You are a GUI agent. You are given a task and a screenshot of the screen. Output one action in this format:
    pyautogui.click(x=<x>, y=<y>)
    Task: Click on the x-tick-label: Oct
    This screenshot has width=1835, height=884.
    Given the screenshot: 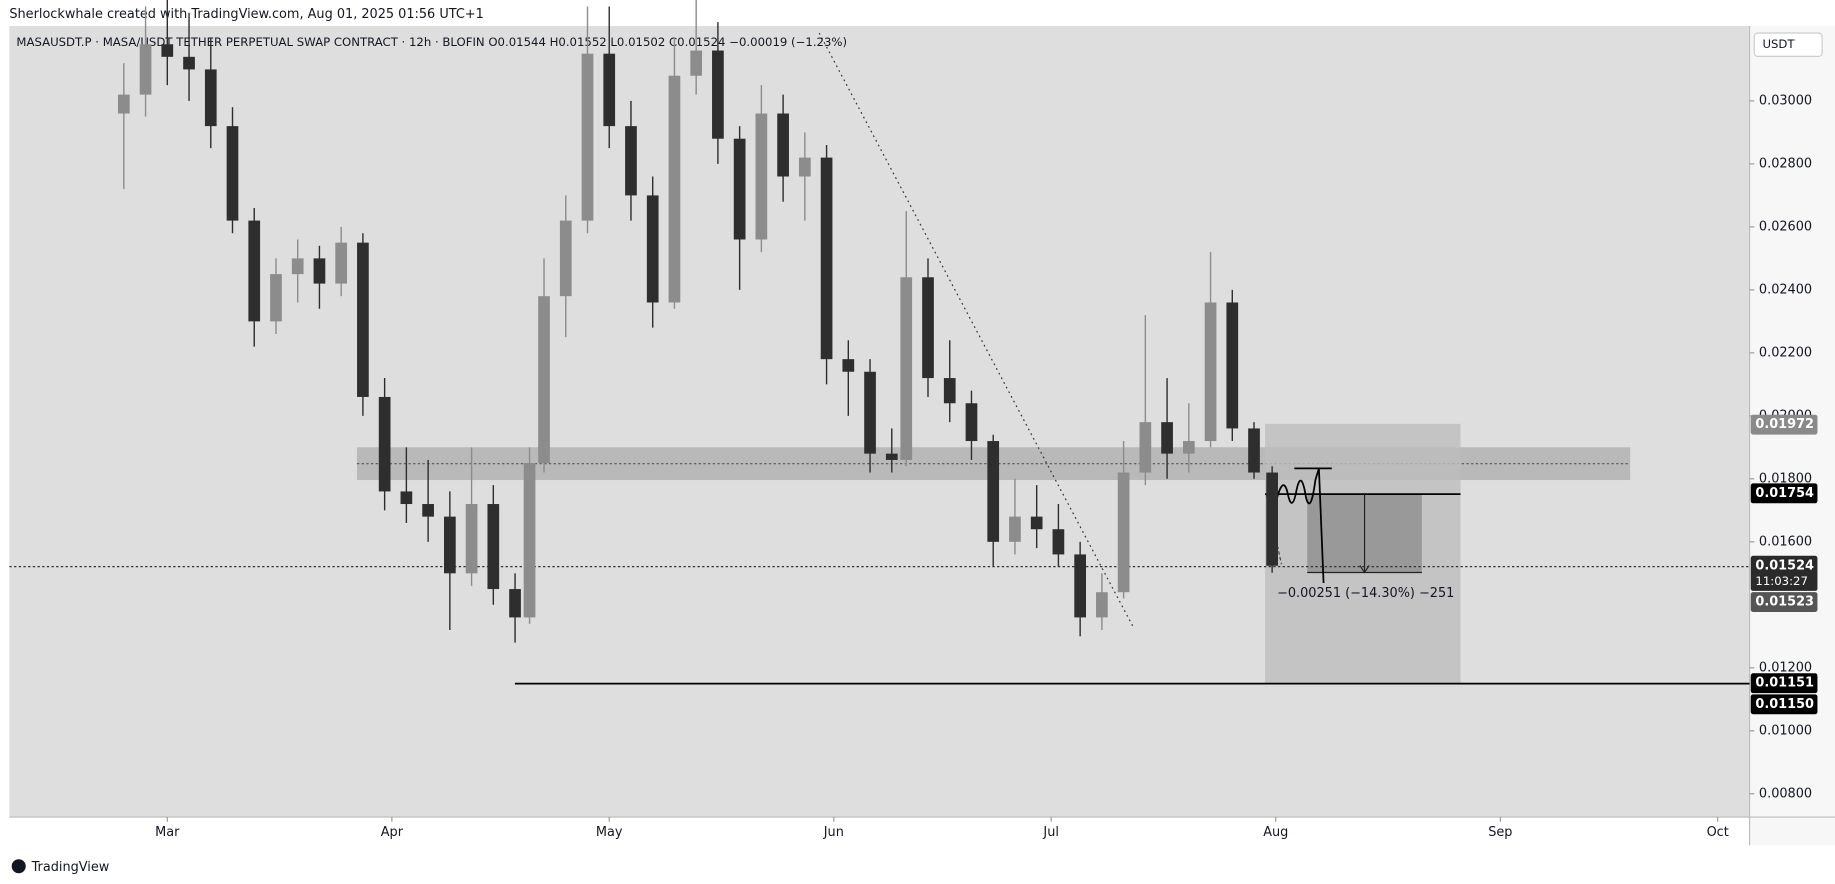 What is the action you would take?
    pyautogui.click(x=1718, y=832)
    